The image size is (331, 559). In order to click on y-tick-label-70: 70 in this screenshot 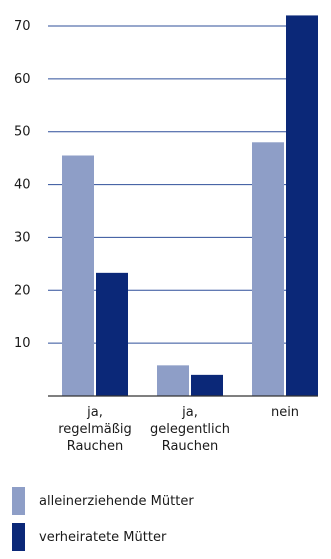, I will do `click(22, 26)`.